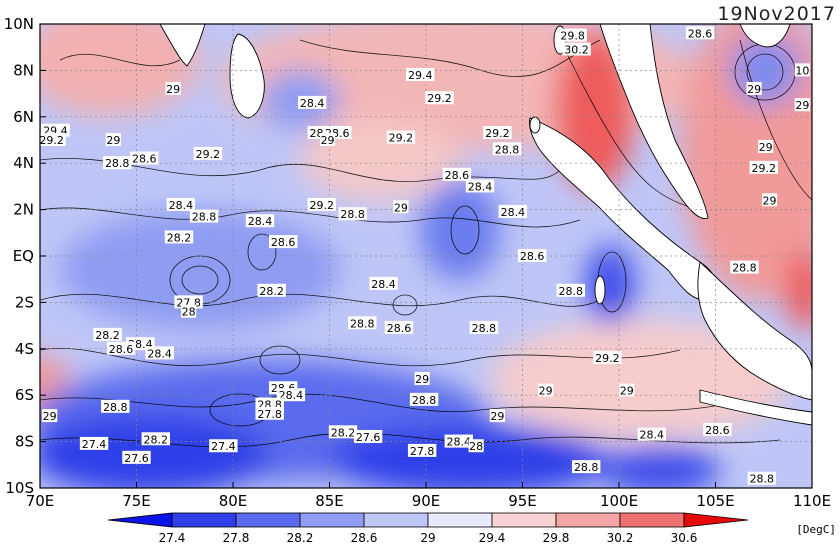 The height and width of the screenshot is (544, 840). I want to click on y-tick-label: 4N, so click(23, 163).